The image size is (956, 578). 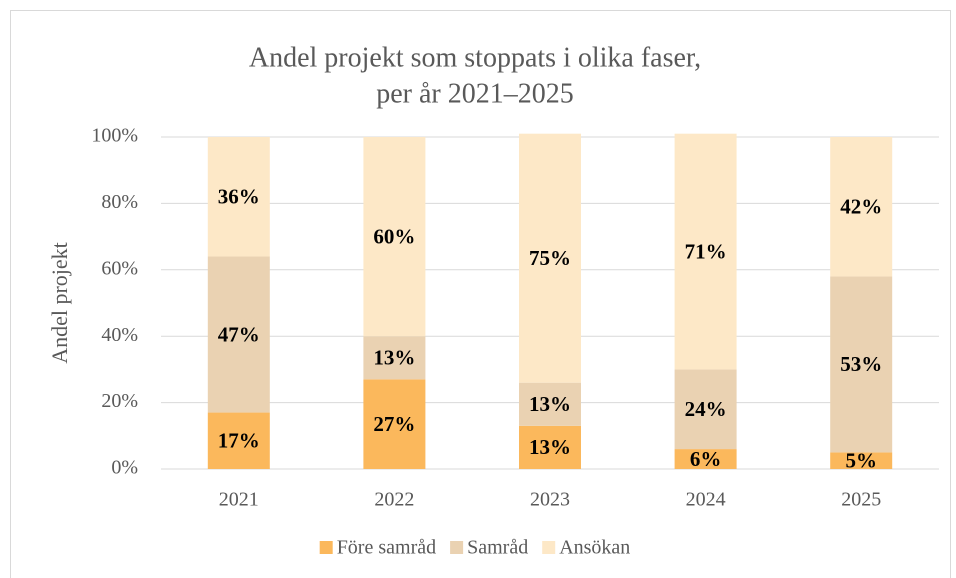 I want to click on data-label: 6%, so click(x=706, y=459).